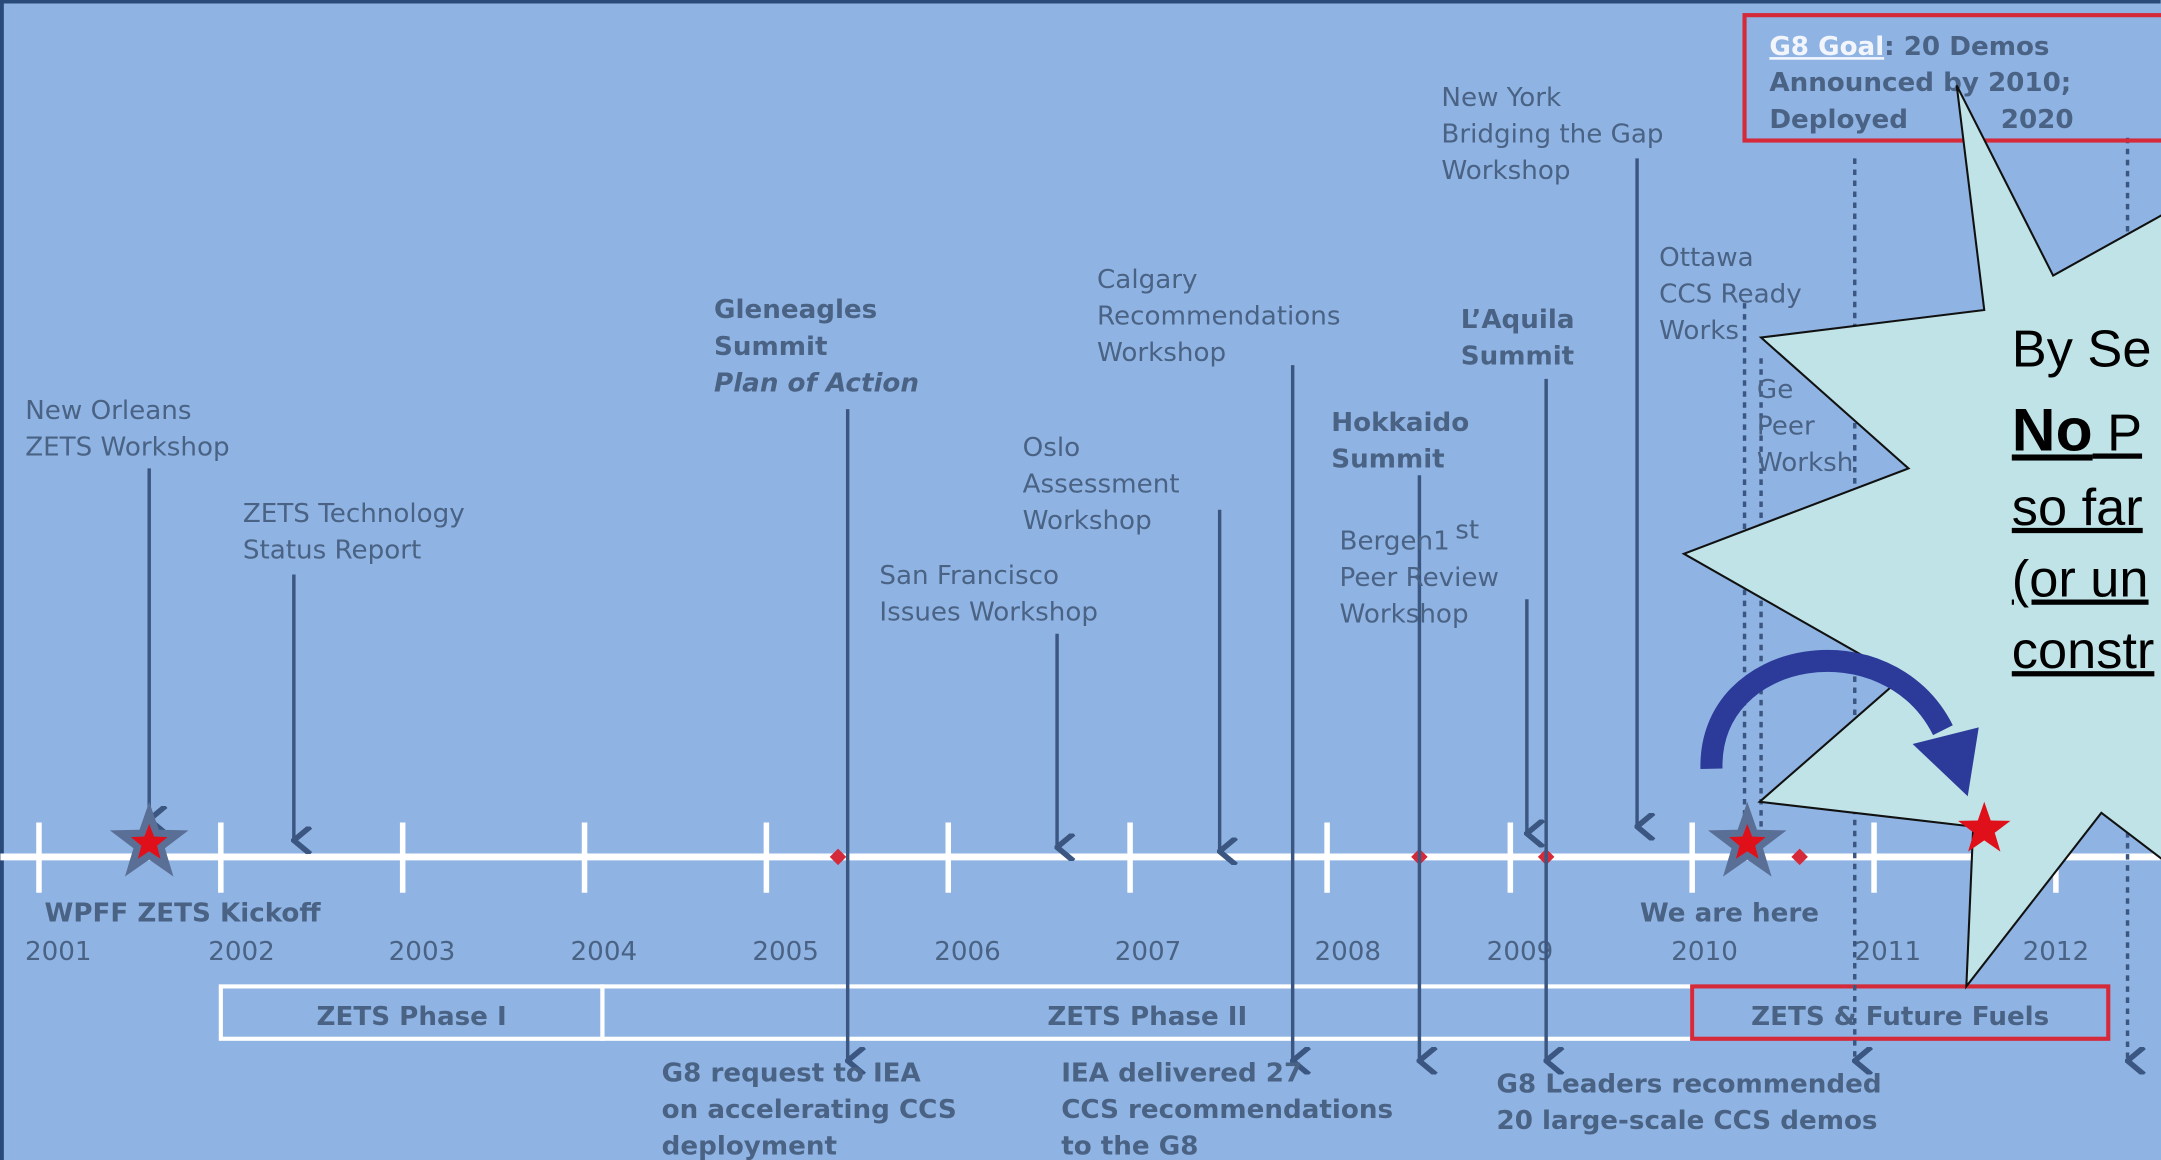 The height and width of the screenshot is (1160, 2161). I want to click on callout-text: (or un, so click(2080, 580).